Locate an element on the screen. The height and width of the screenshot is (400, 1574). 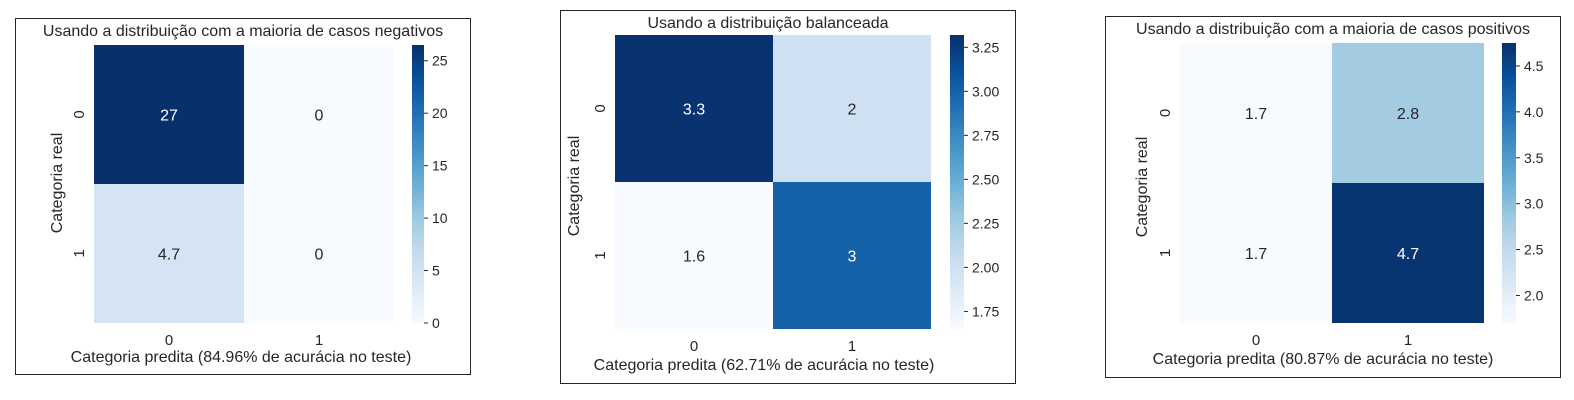
cell-annotation: 3.3 is located at coordinates (694, 110).